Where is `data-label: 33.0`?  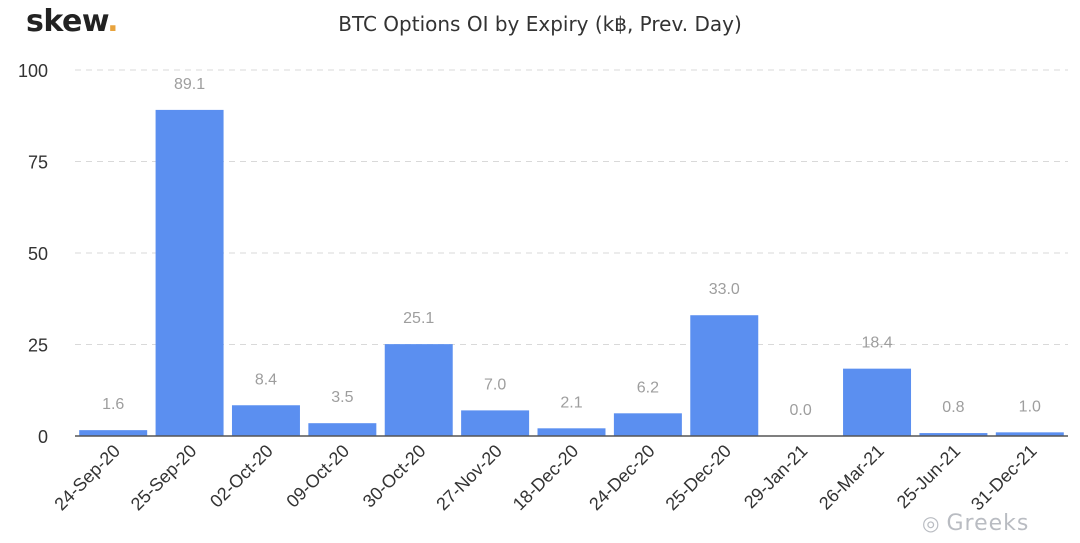 data-label: 33.0 is located at coordinates (724, 289).